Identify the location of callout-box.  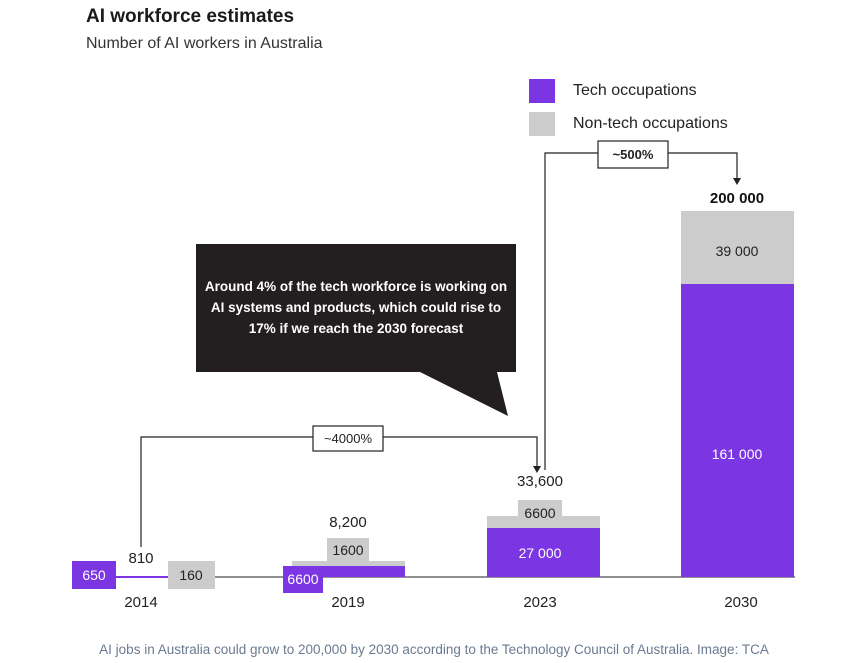
(356, 330).